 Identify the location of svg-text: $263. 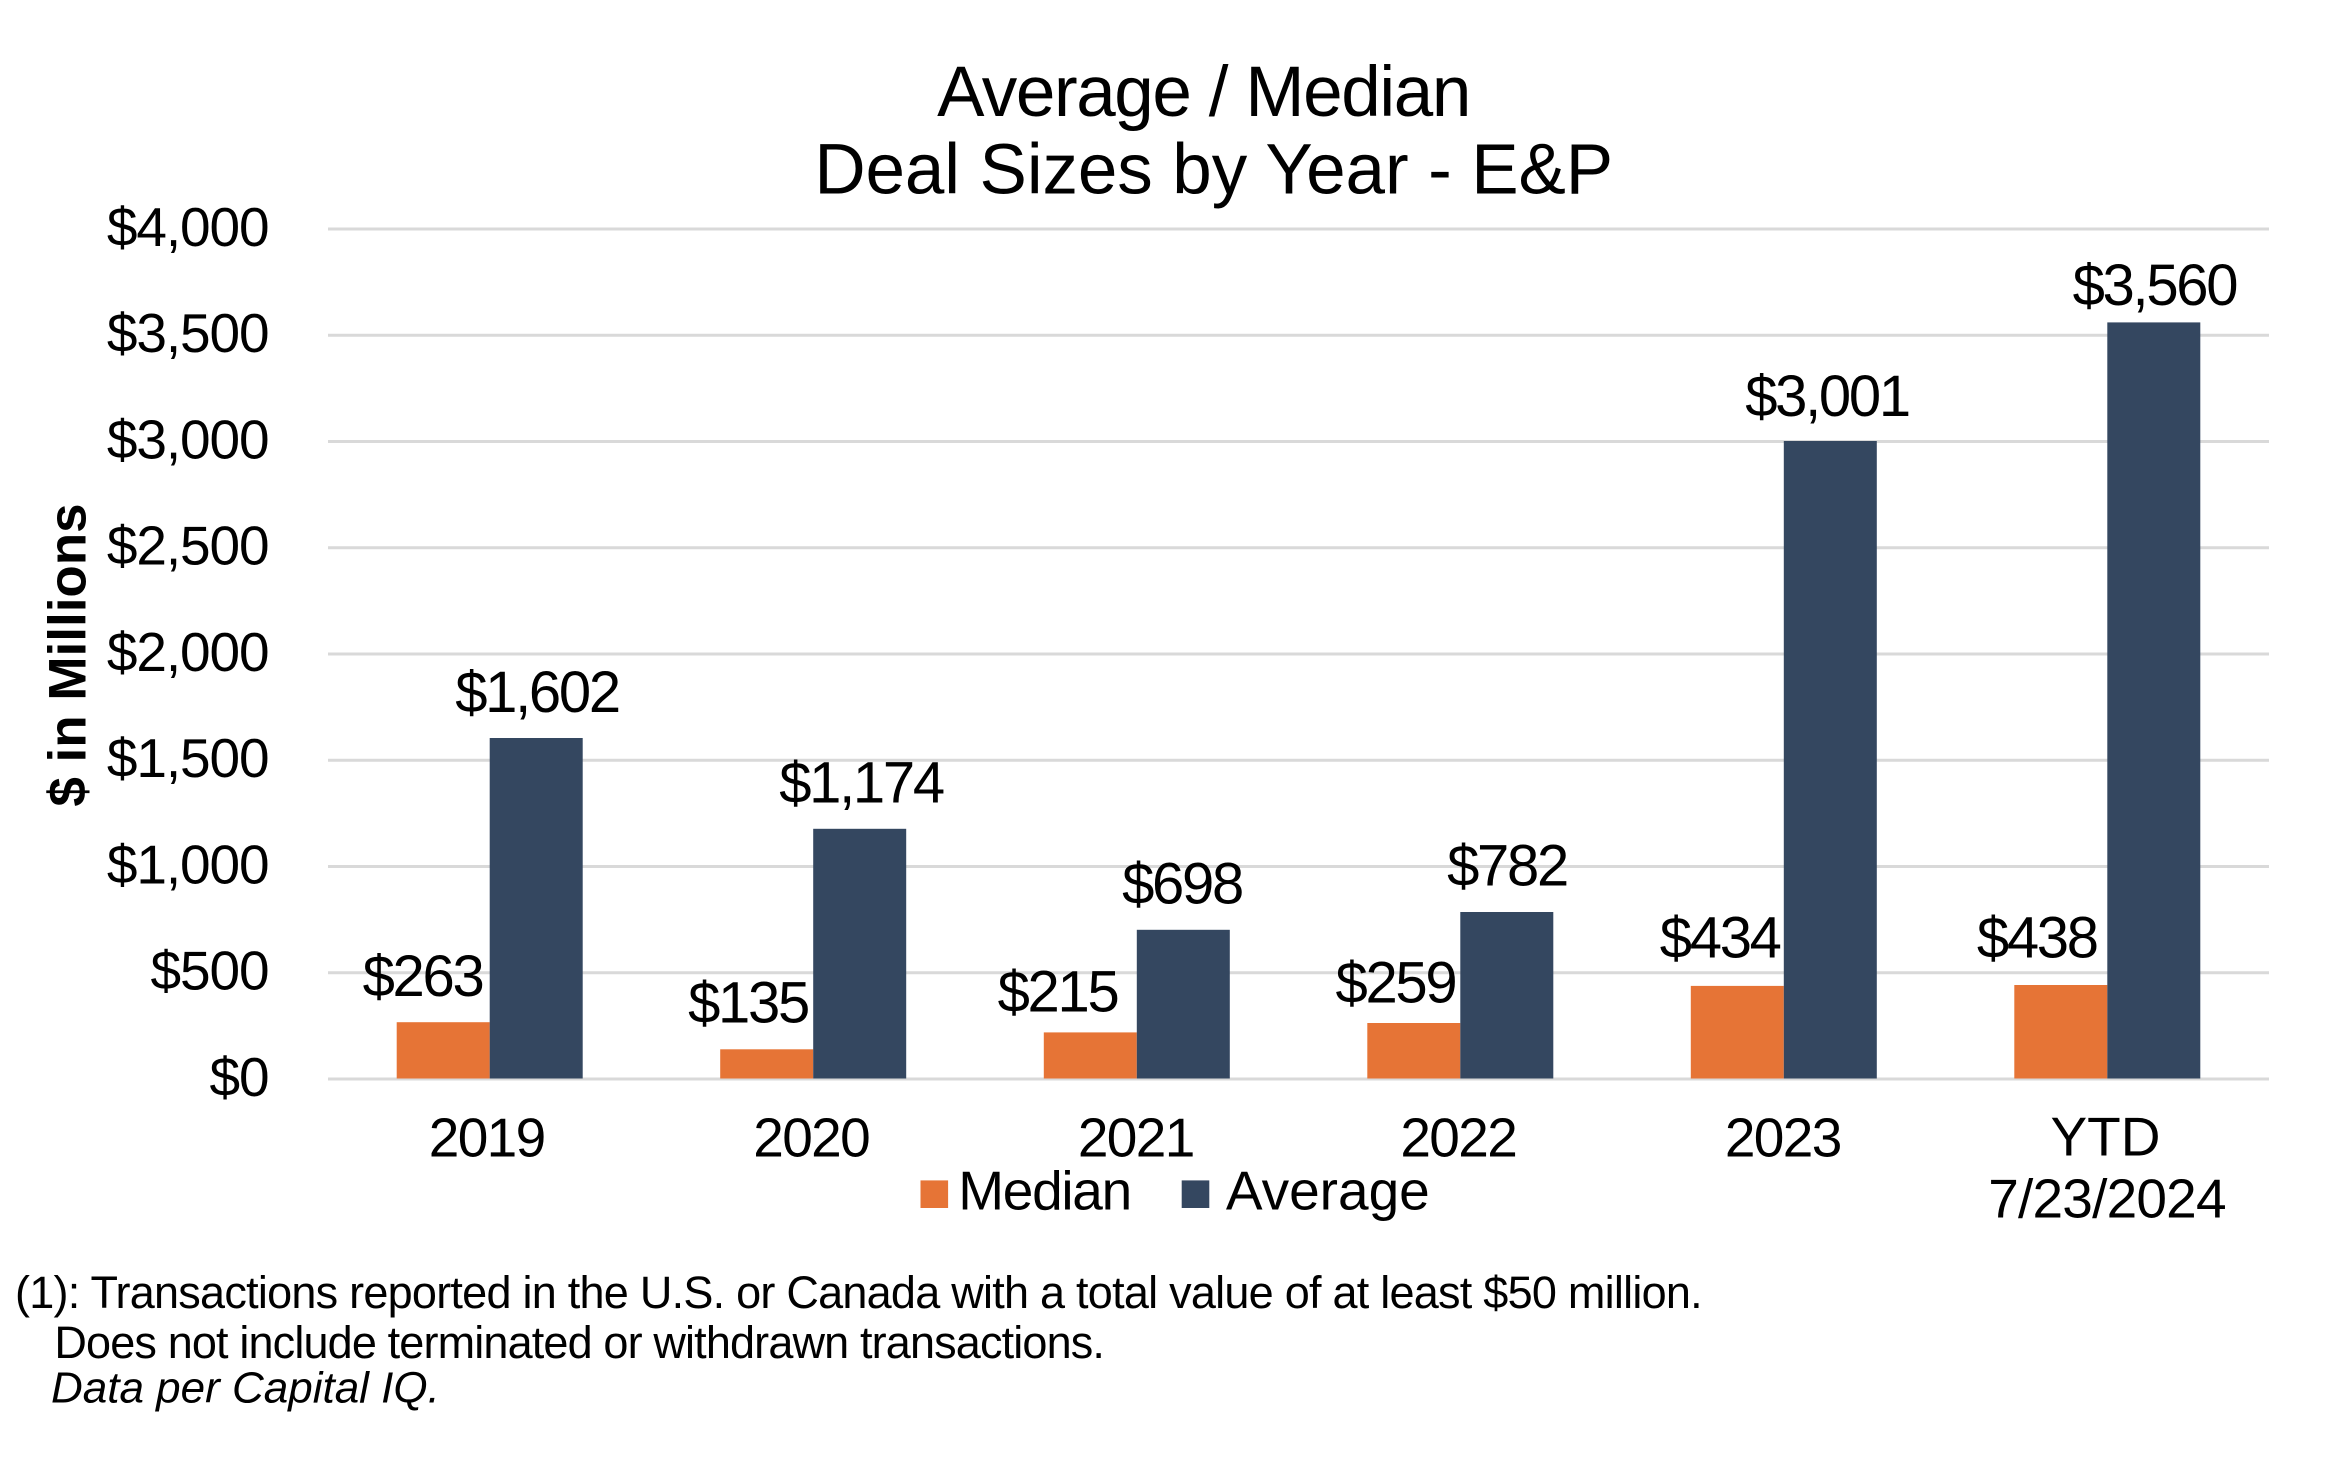
(423, 976).